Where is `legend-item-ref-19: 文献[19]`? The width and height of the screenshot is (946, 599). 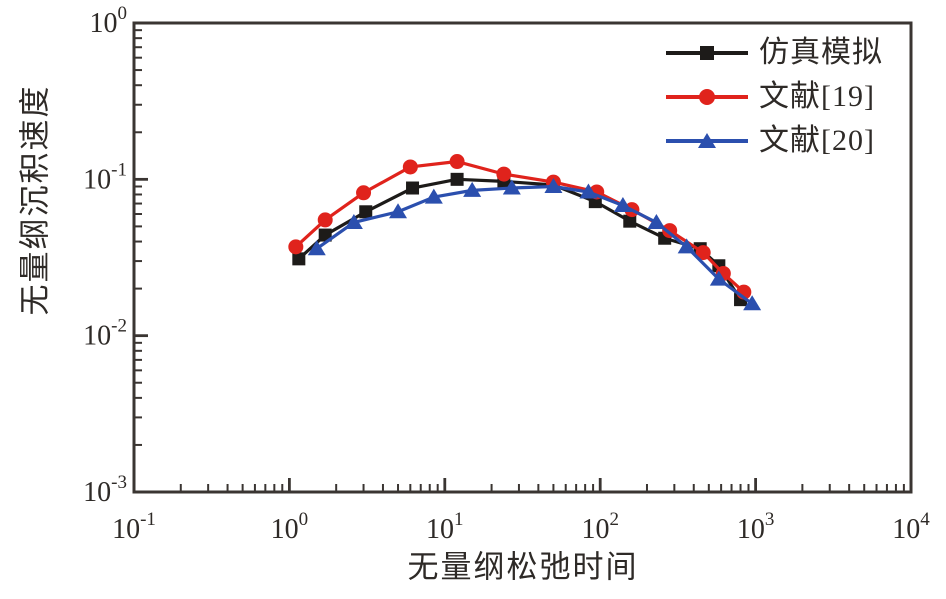 legend-item-ref-19: 文献[19] is located at coordinates (774, 97).